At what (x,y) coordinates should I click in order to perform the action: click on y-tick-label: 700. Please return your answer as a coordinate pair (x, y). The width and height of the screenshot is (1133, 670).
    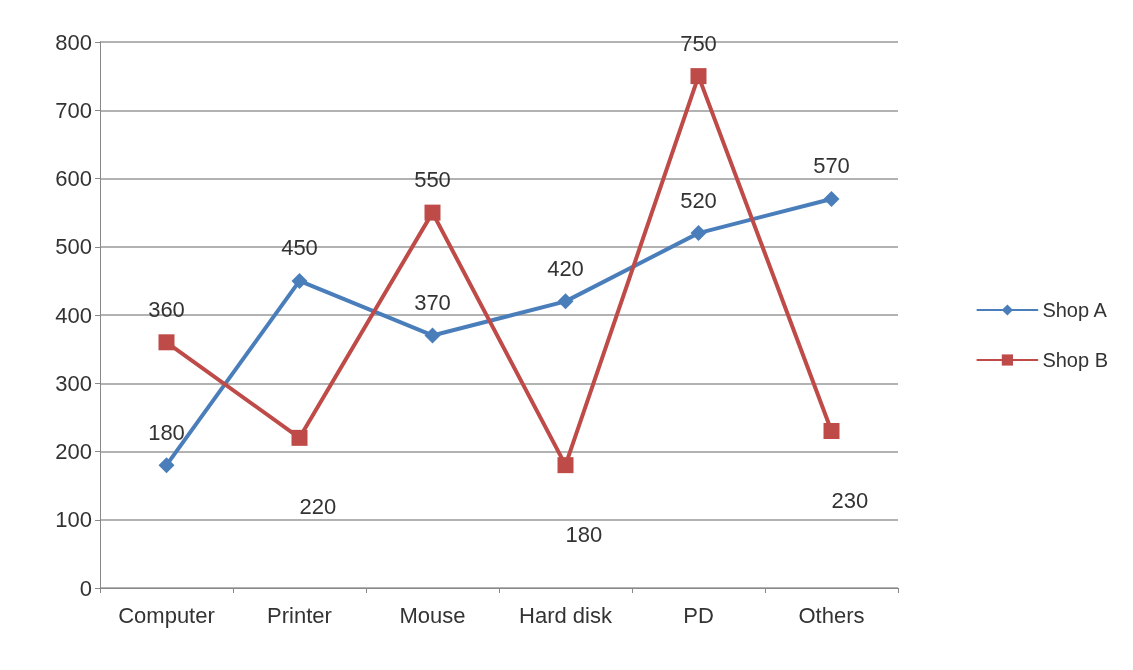
    Looking at the image, I should click on (73, 110).